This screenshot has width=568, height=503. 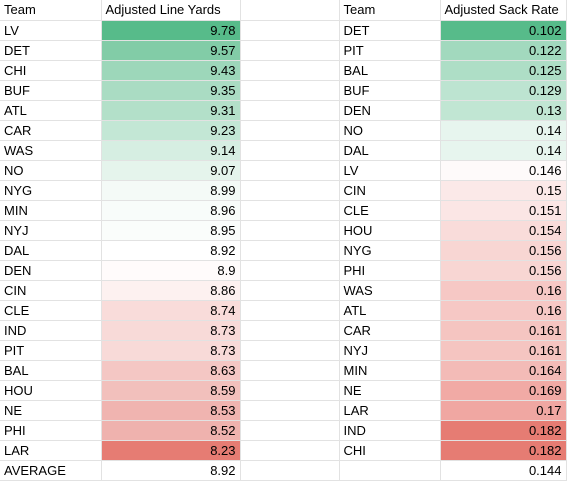 I want to click on sack-rate-team-cell: CAR, so click(x=390, y=330).